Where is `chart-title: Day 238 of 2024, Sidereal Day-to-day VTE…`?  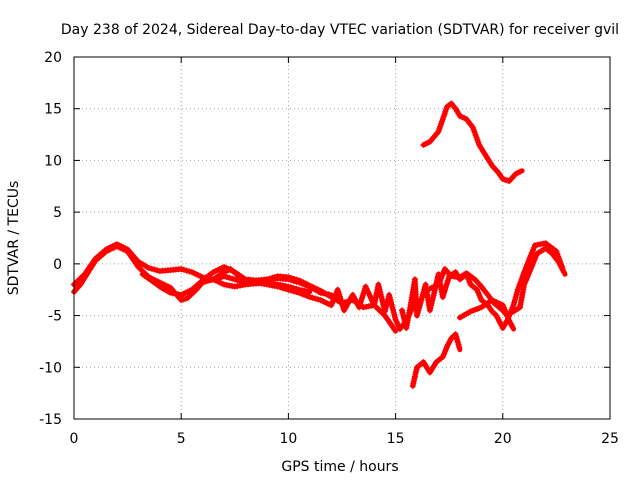
chart-title: Day 238 of 2024, Sidereal Day-to-day VTE… is located at coordinates (340, 30).